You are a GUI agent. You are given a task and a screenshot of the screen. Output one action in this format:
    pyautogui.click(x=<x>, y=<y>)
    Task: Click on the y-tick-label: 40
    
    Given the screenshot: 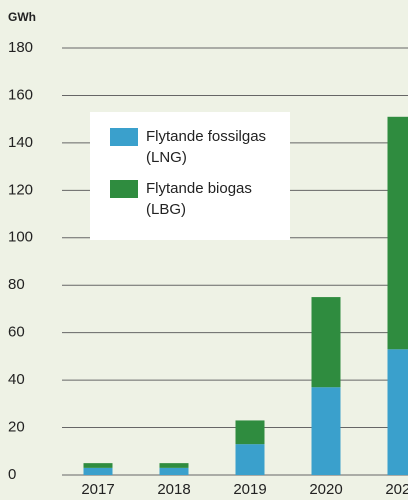 What is the action you would take?
    pyautogui.click(x=16, y=379)
    